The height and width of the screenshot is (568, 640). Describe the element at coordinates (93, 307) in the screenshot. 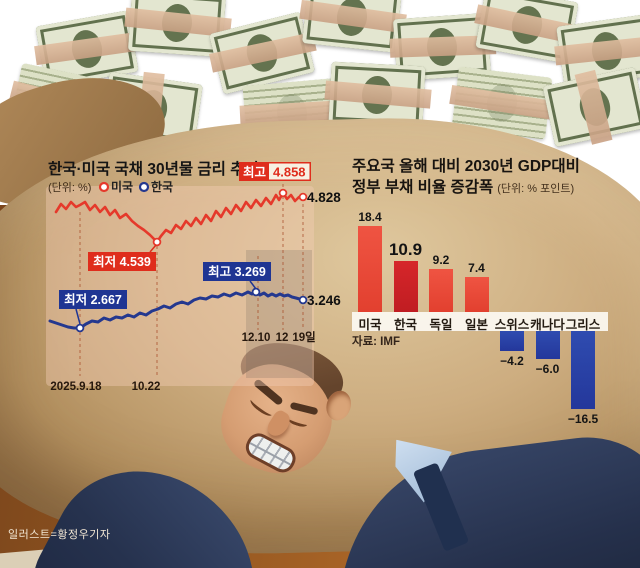

I see `kr-low-callout: 최저 2.667` at that location.